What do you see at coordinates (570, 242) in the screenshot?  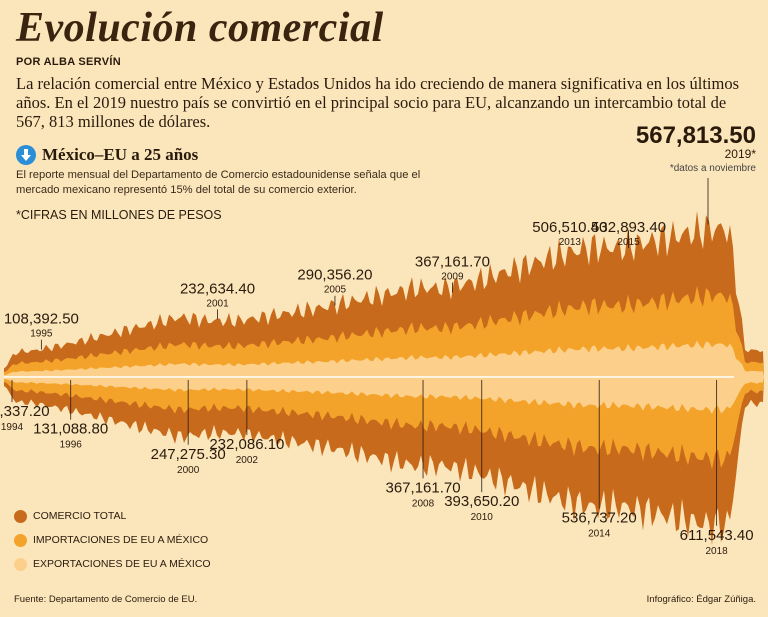 I see `top-year-label: 2013` at bounding box center [570, 242].